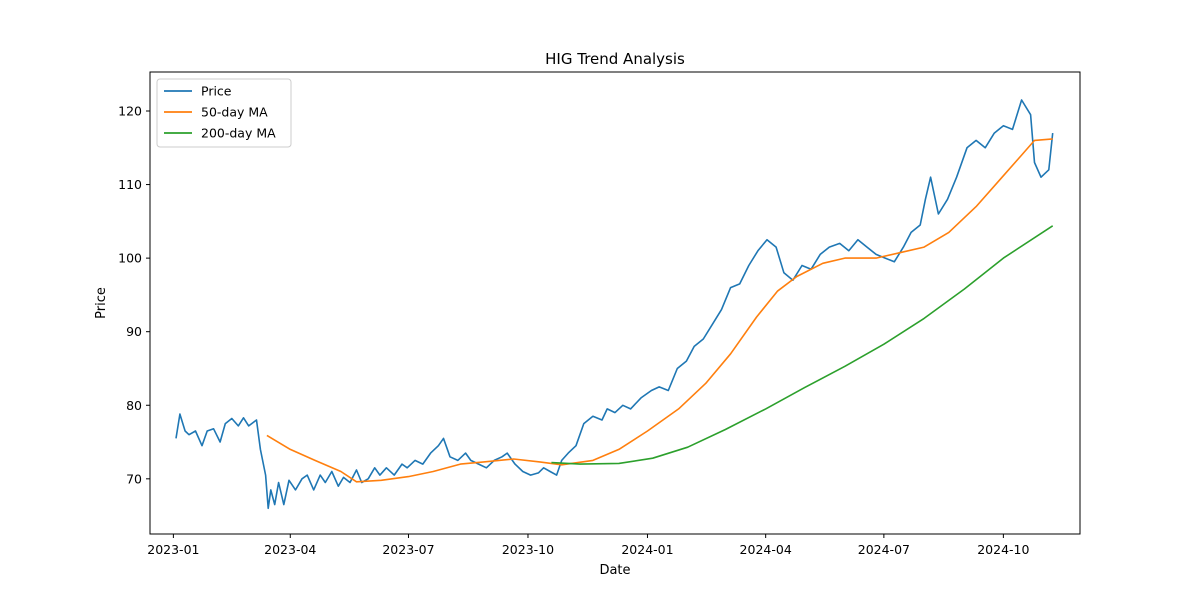 The height and width of the screenshot is (600, 1200). I want to click on y-axis-label: Price, so click(101, 303).